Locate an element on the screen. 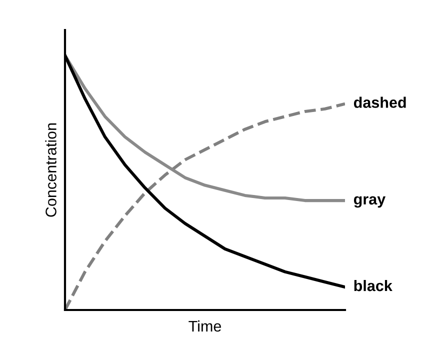 This screenshot has width=447, height=360. y-axis-title: Concentration is located at coordinates (50, 170).